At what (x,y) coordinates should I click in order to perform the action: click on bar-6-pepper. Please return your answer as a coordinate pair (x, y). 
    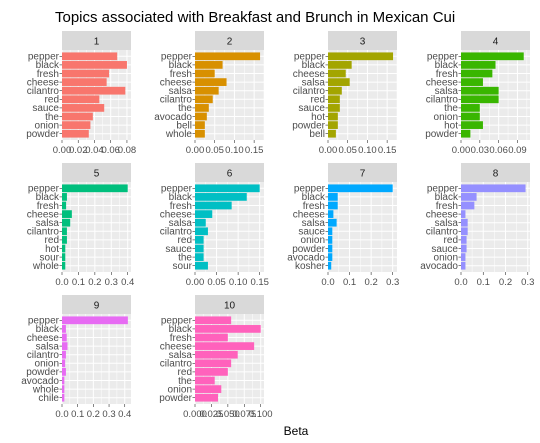
    Looking at the image, I should click on (227, 188).